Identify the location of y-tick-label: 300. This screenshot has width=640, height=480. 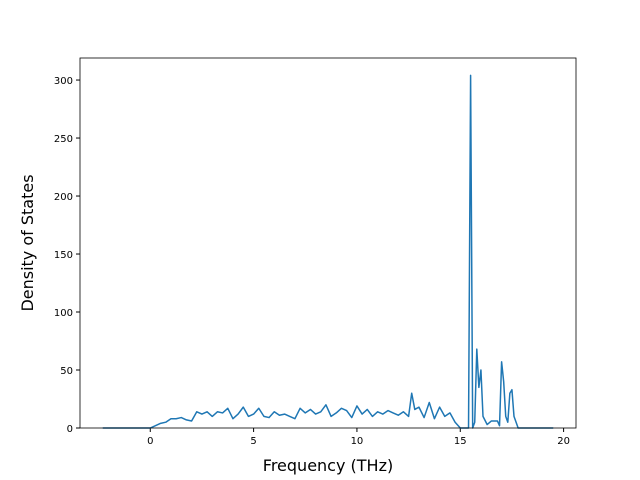
(63, 81).